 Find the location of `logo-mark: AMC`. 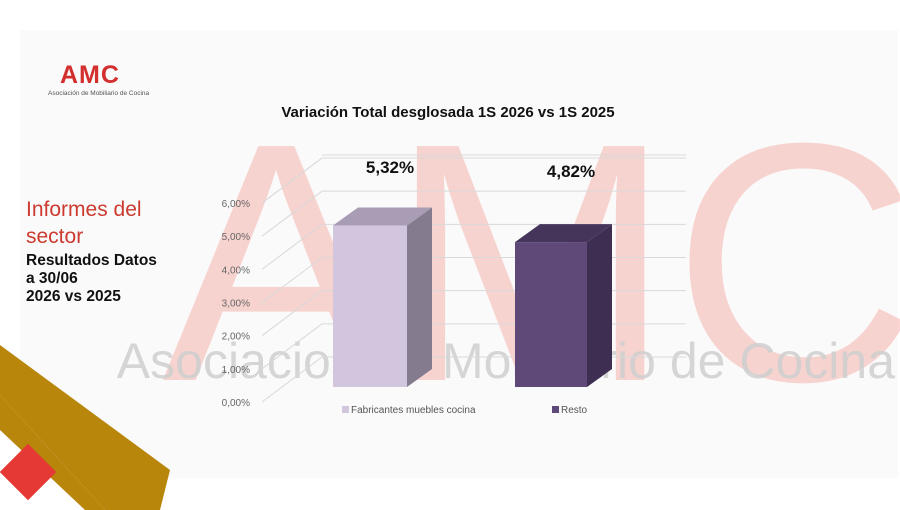

logo-mark: AMC is located at coordinates (90, 75).